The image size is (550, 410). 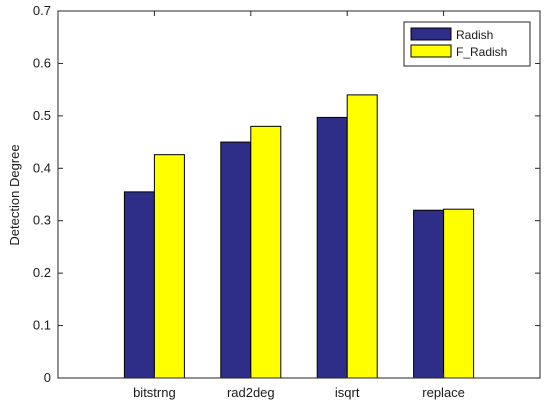 I want to click on y-tick-label: 0.7, so click(x=42, y=10).